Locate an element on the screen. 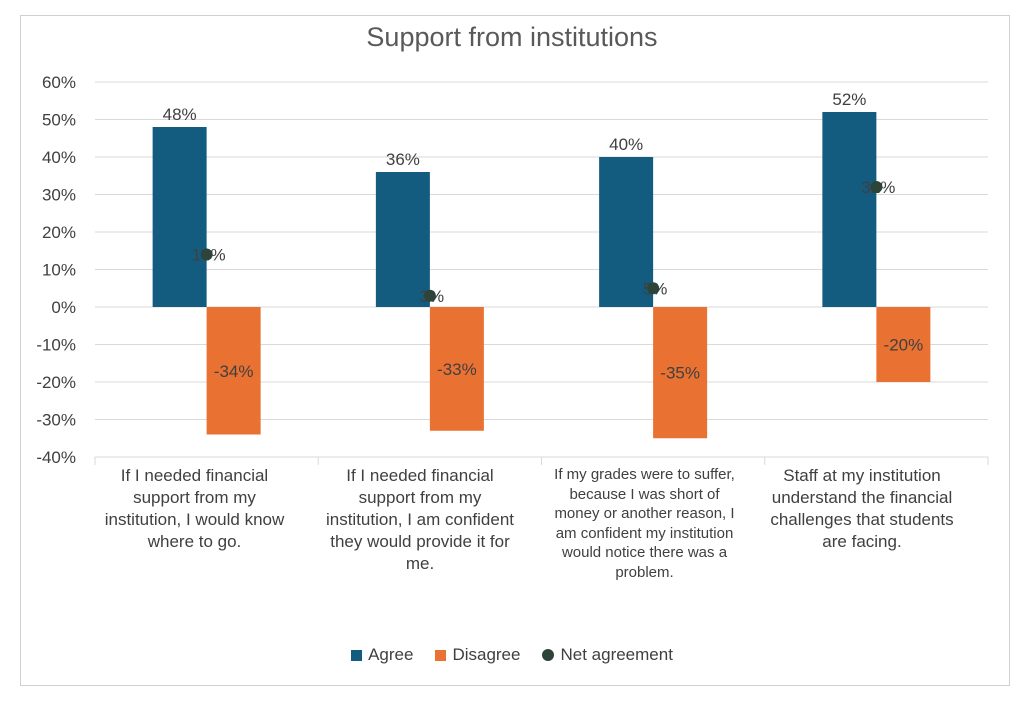 The image size is (1024, 701). data-label-disagree: -35% is located at coordinates (680, 373).